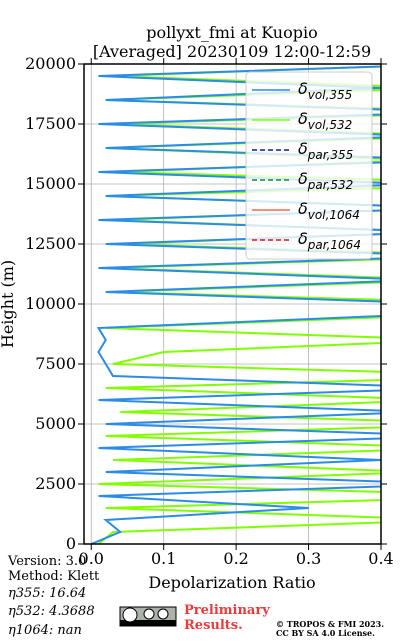 This screenshot has height=644, width=400. I want to click on cc-logo, so click(148, 616).